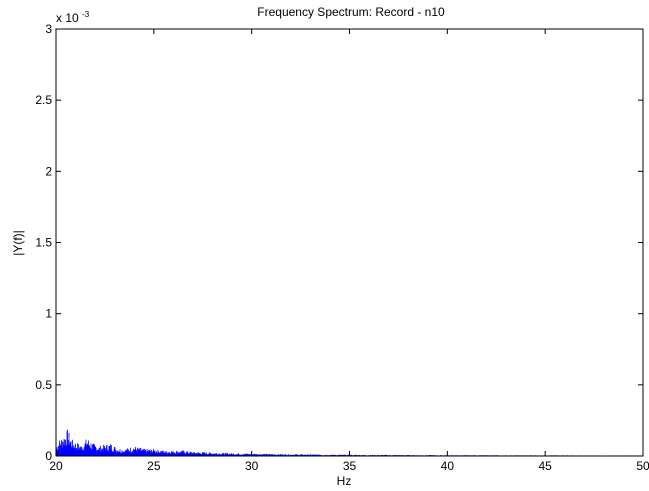  What do you see at coordinates (48, 29) in the screenshot?
I see `y-tick-label: 3` at bounding box center [48, 29].